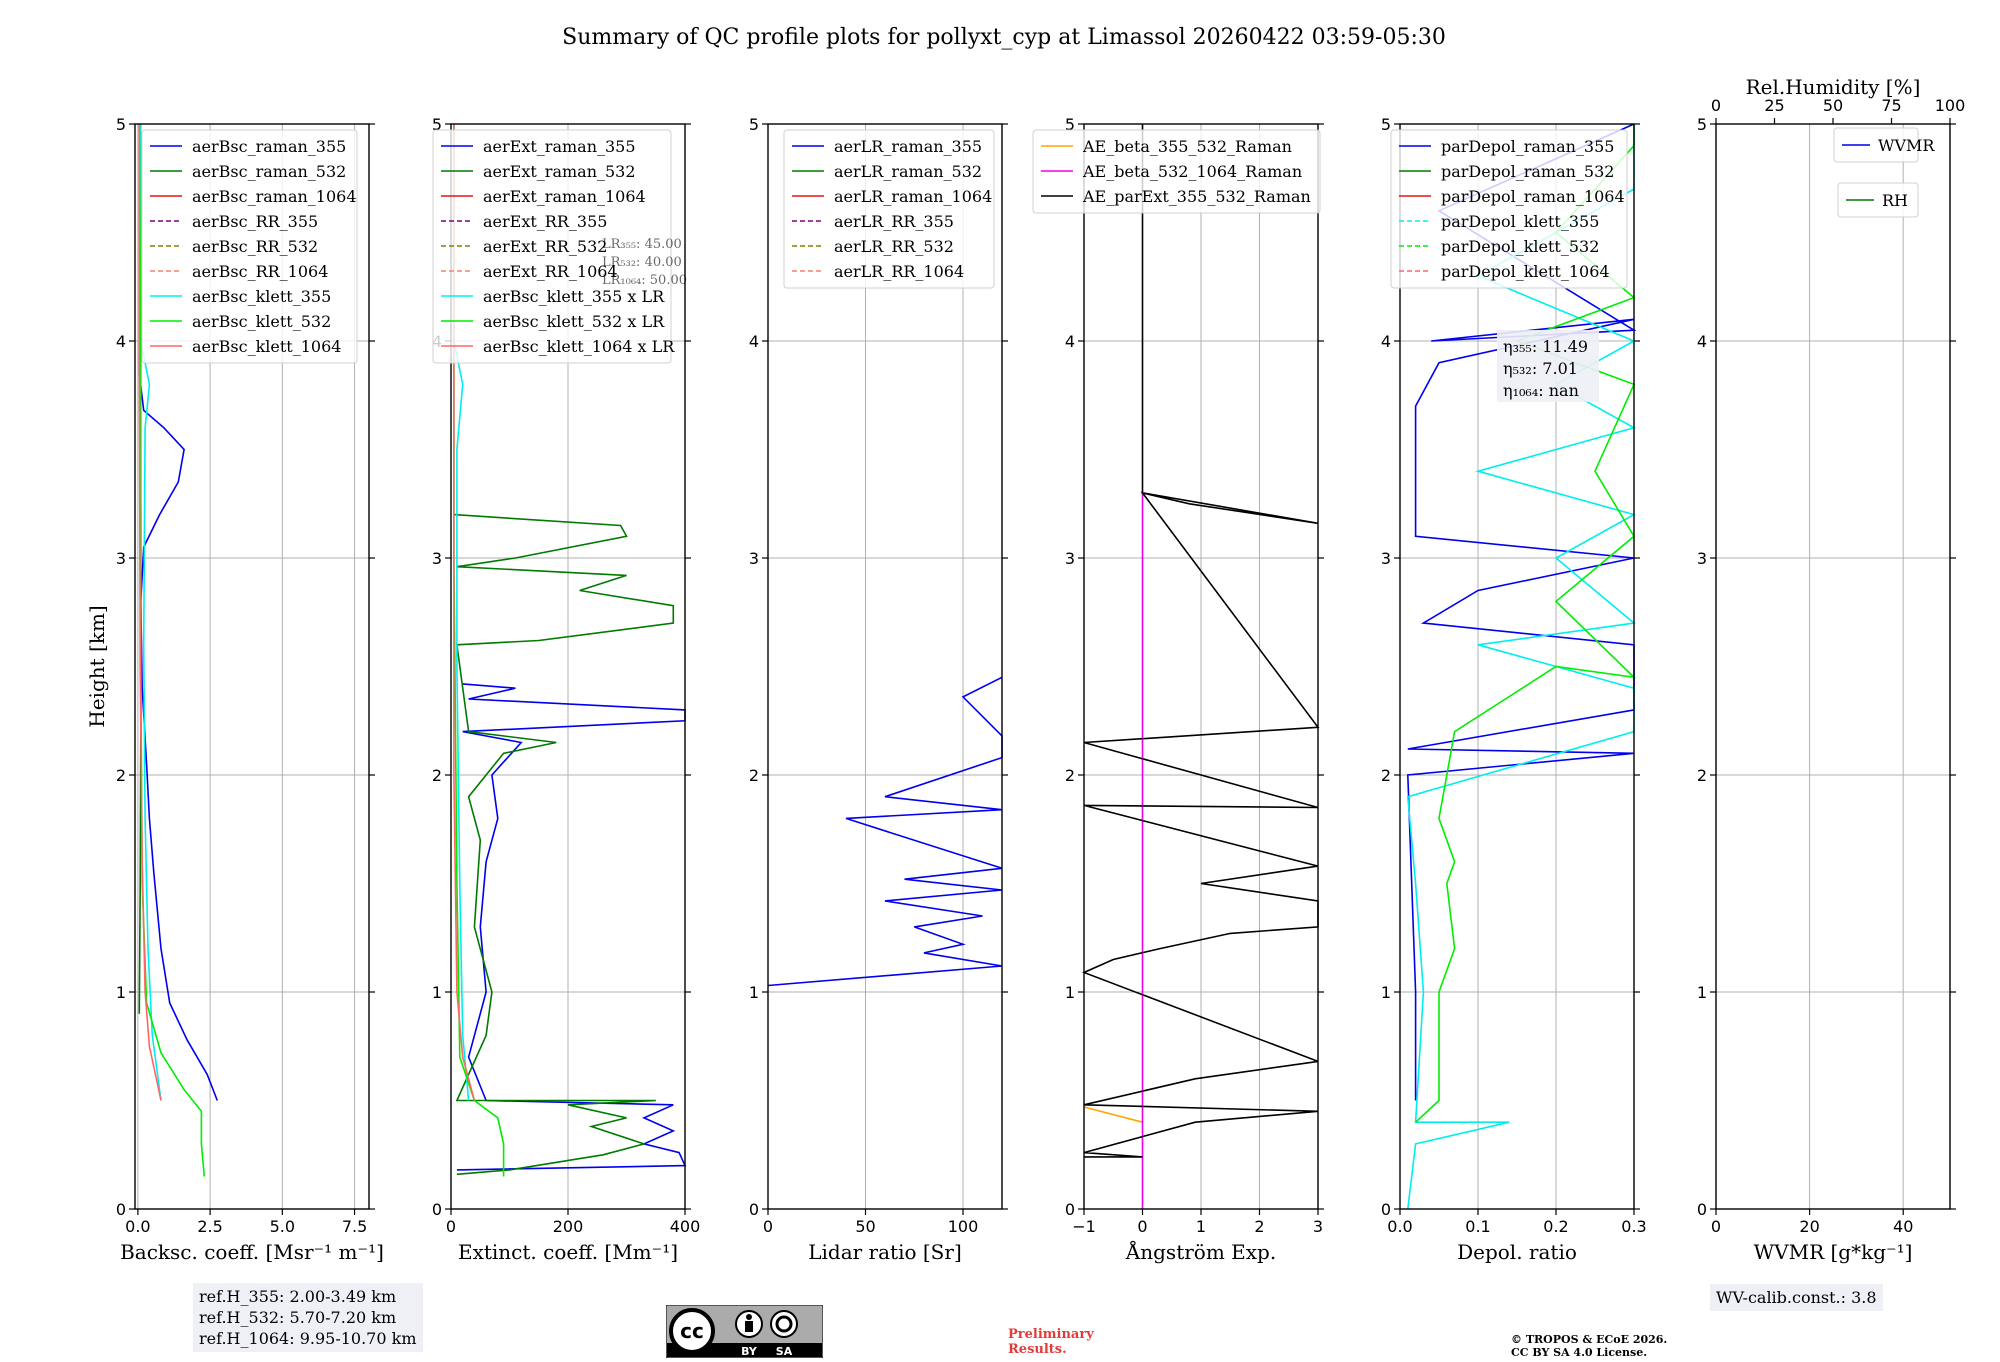 Image resolution: width=2000 pixels, height=1362 pixels. What do you see at coordinates (255, 221) in the screenshot?
I see `legend-entry: aerBsc_RR_355` at bounding box center [255, 221].